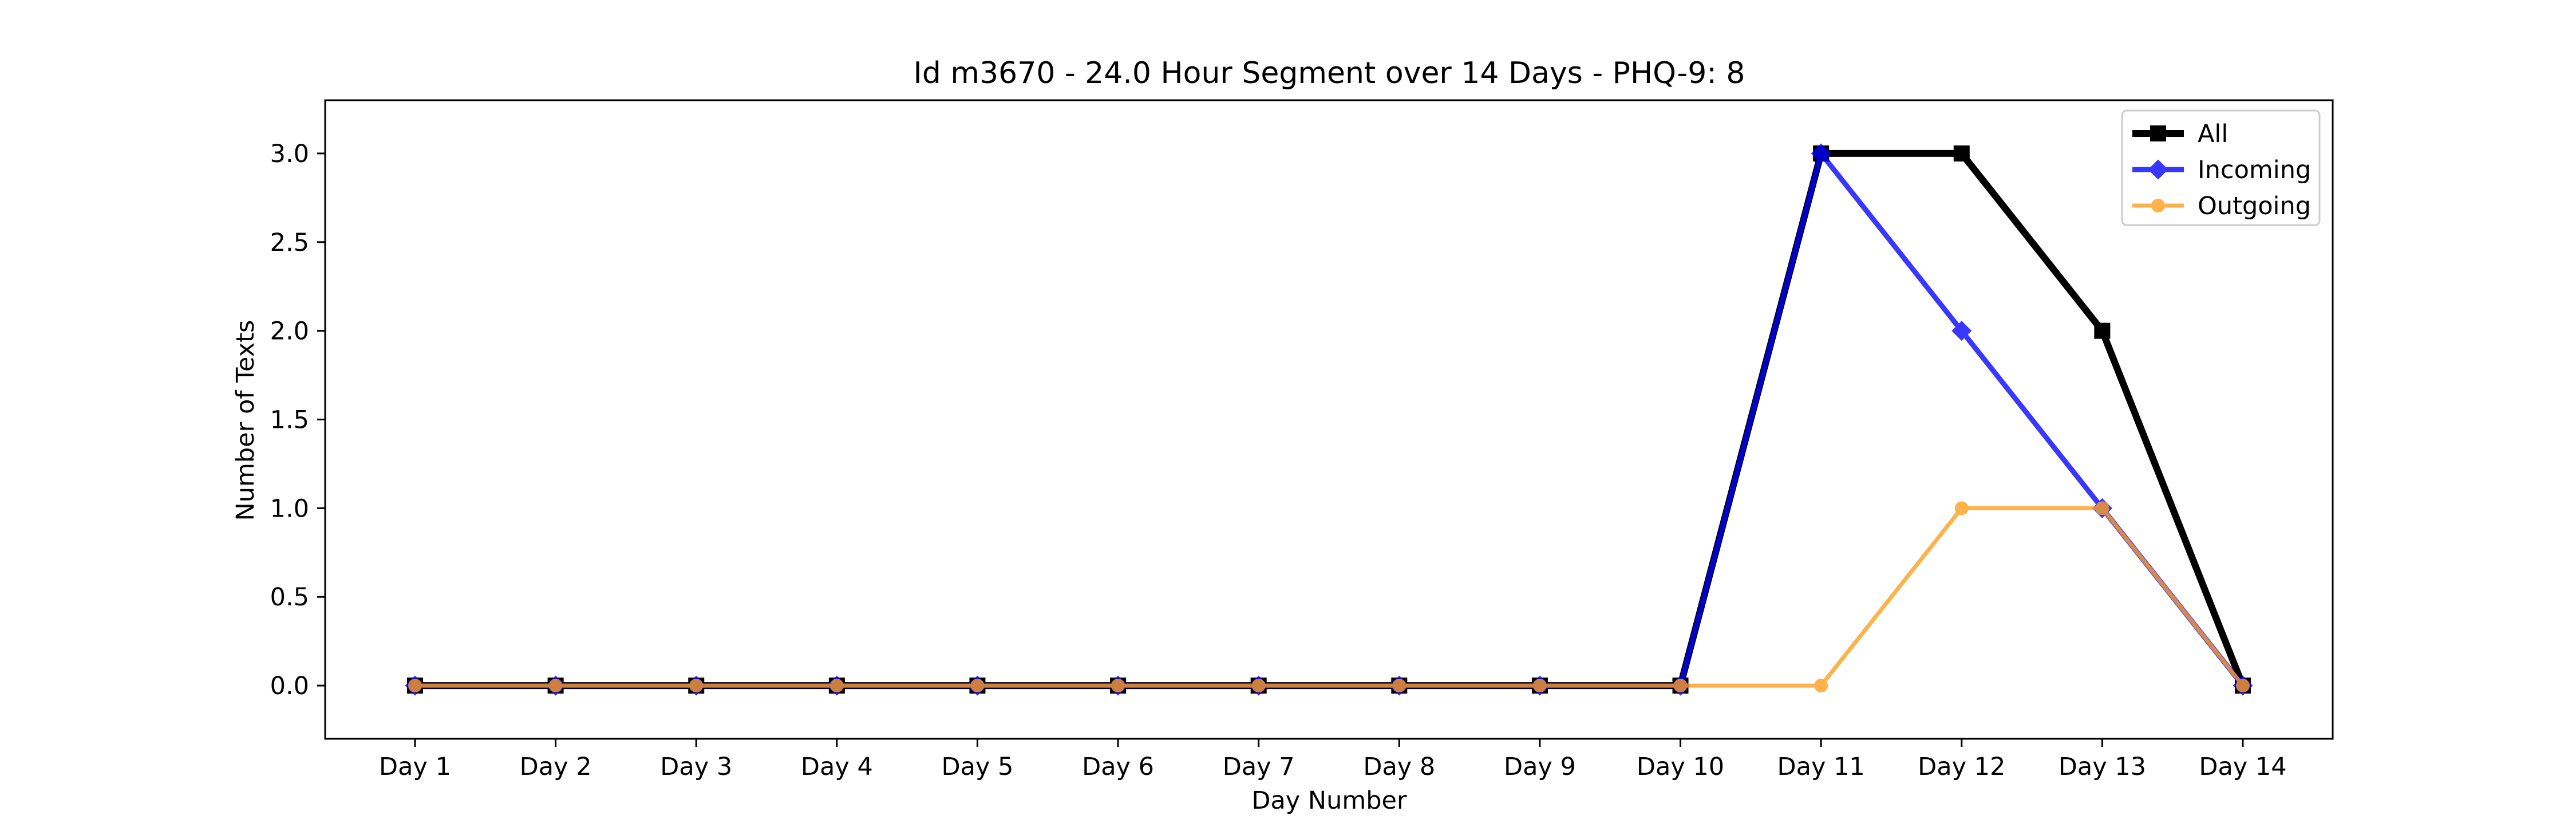 The height and width of the screenshot is (827, 2576). I want to click on x-tick-label: Day 8, so click(1399, 767).